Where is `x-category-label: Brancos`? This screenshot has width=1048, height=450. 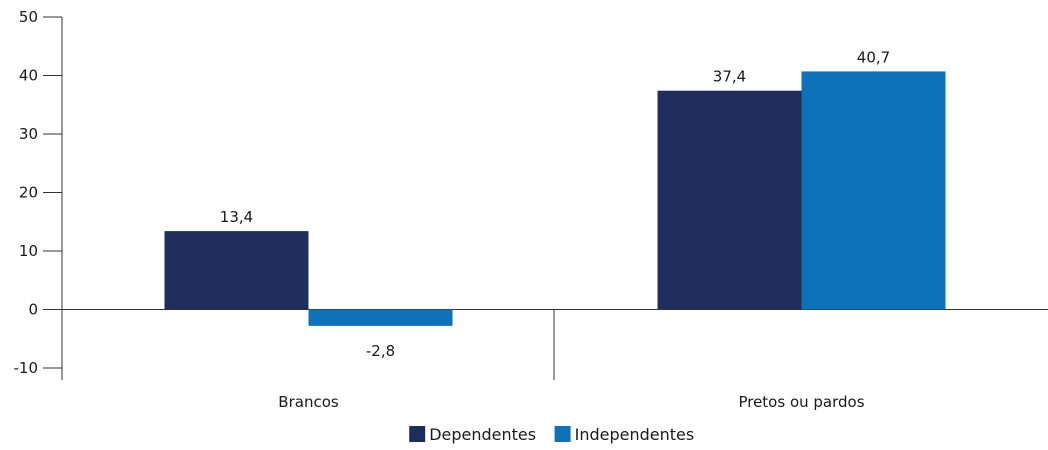
x-category-label: Brancos is located at coordinates (308, 402).